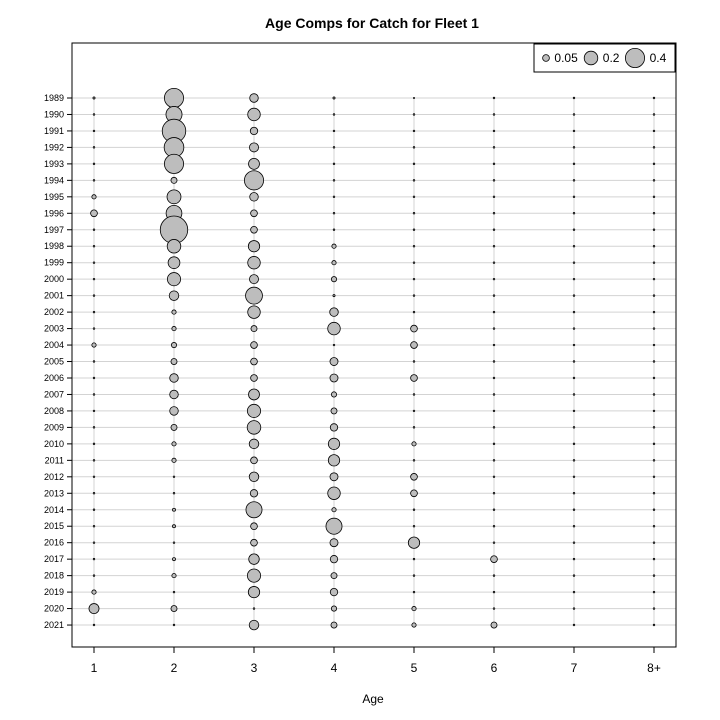  I want to click on y-tick-label: 2013, so click(54, 493).